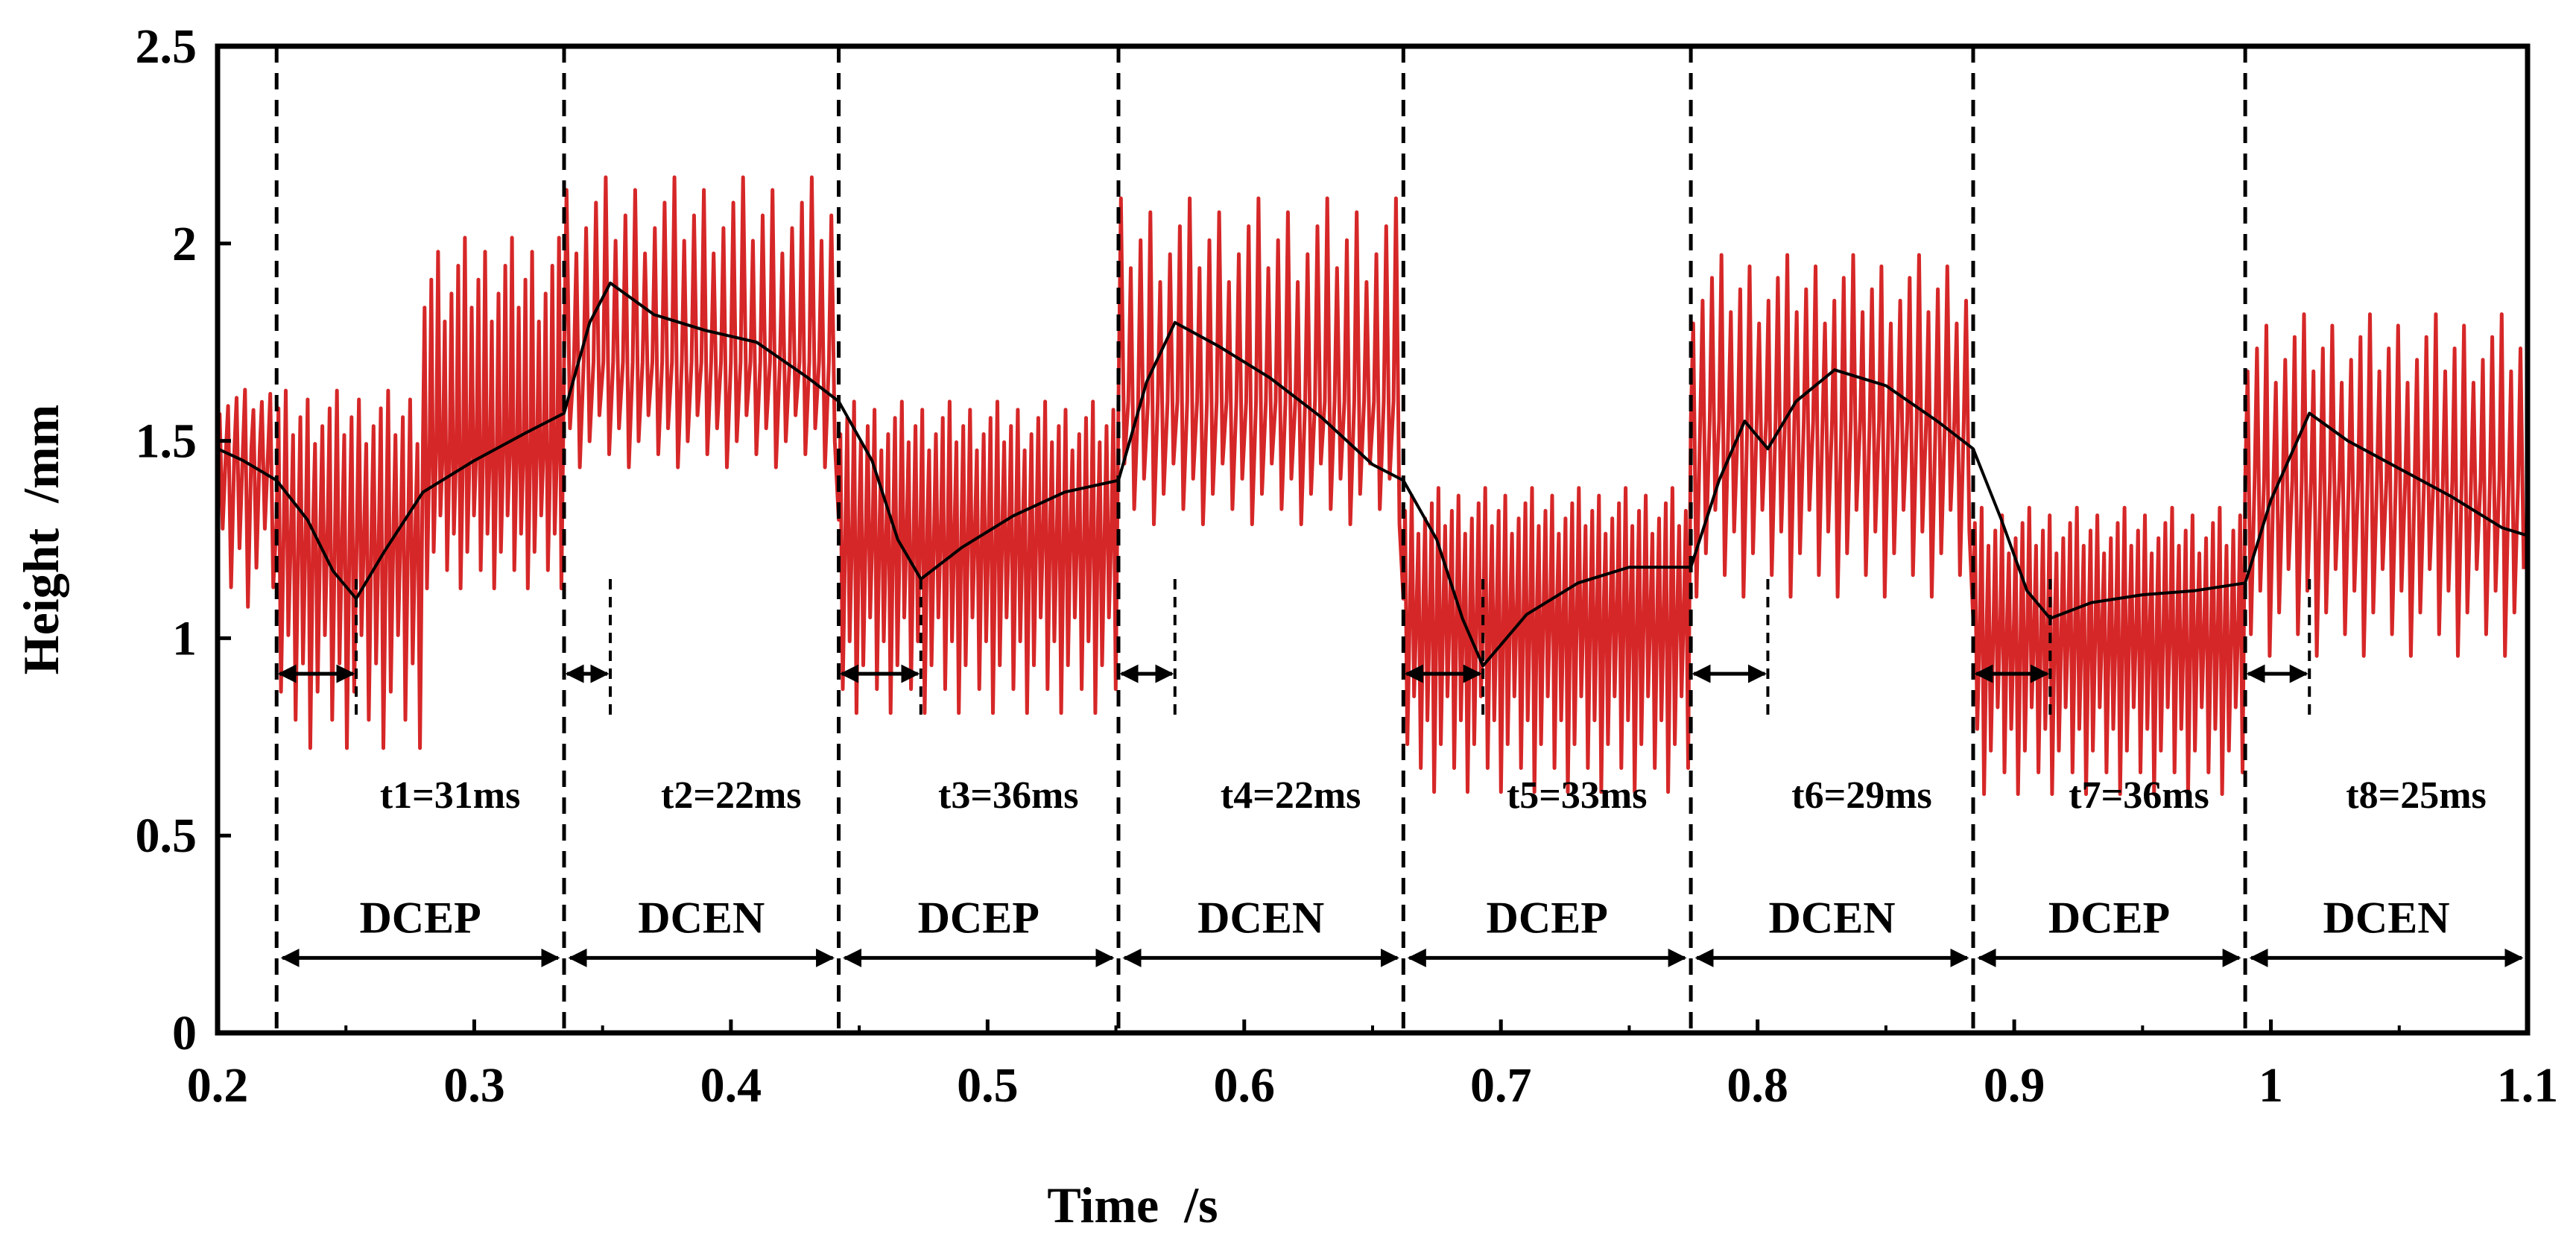 The image size is (2576, 1249). Describe the element at coordinates (166, 441) in the screenshot. I see `y-tick-label: 1.5` at that location.